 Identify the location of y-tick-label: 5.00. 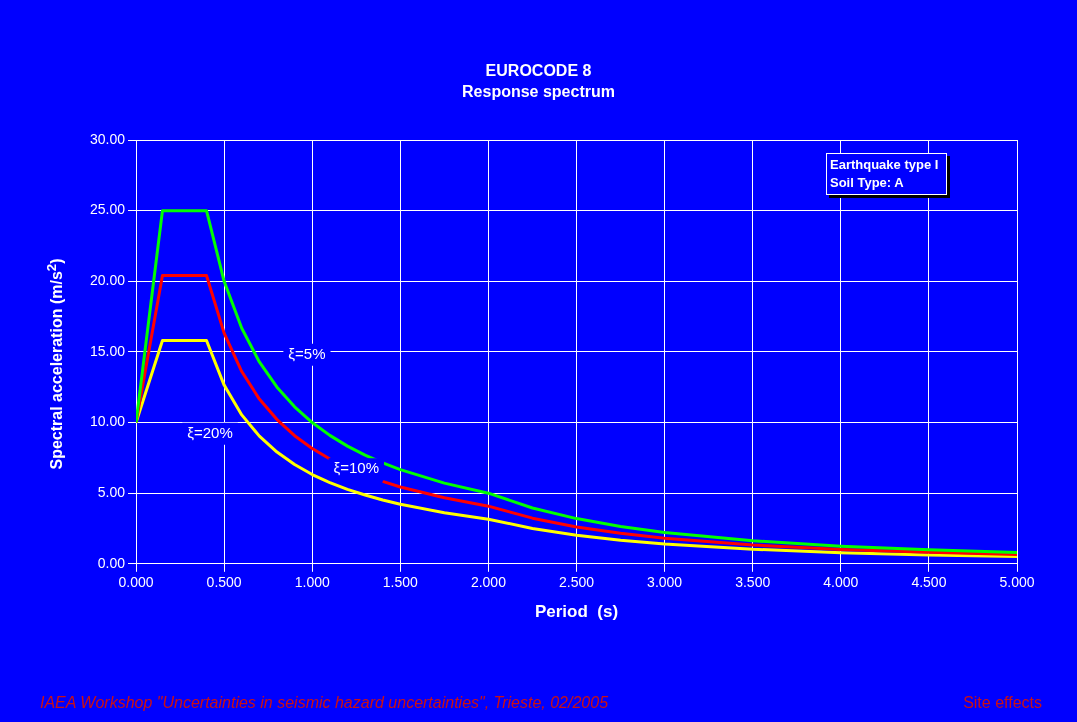
(111, 492).